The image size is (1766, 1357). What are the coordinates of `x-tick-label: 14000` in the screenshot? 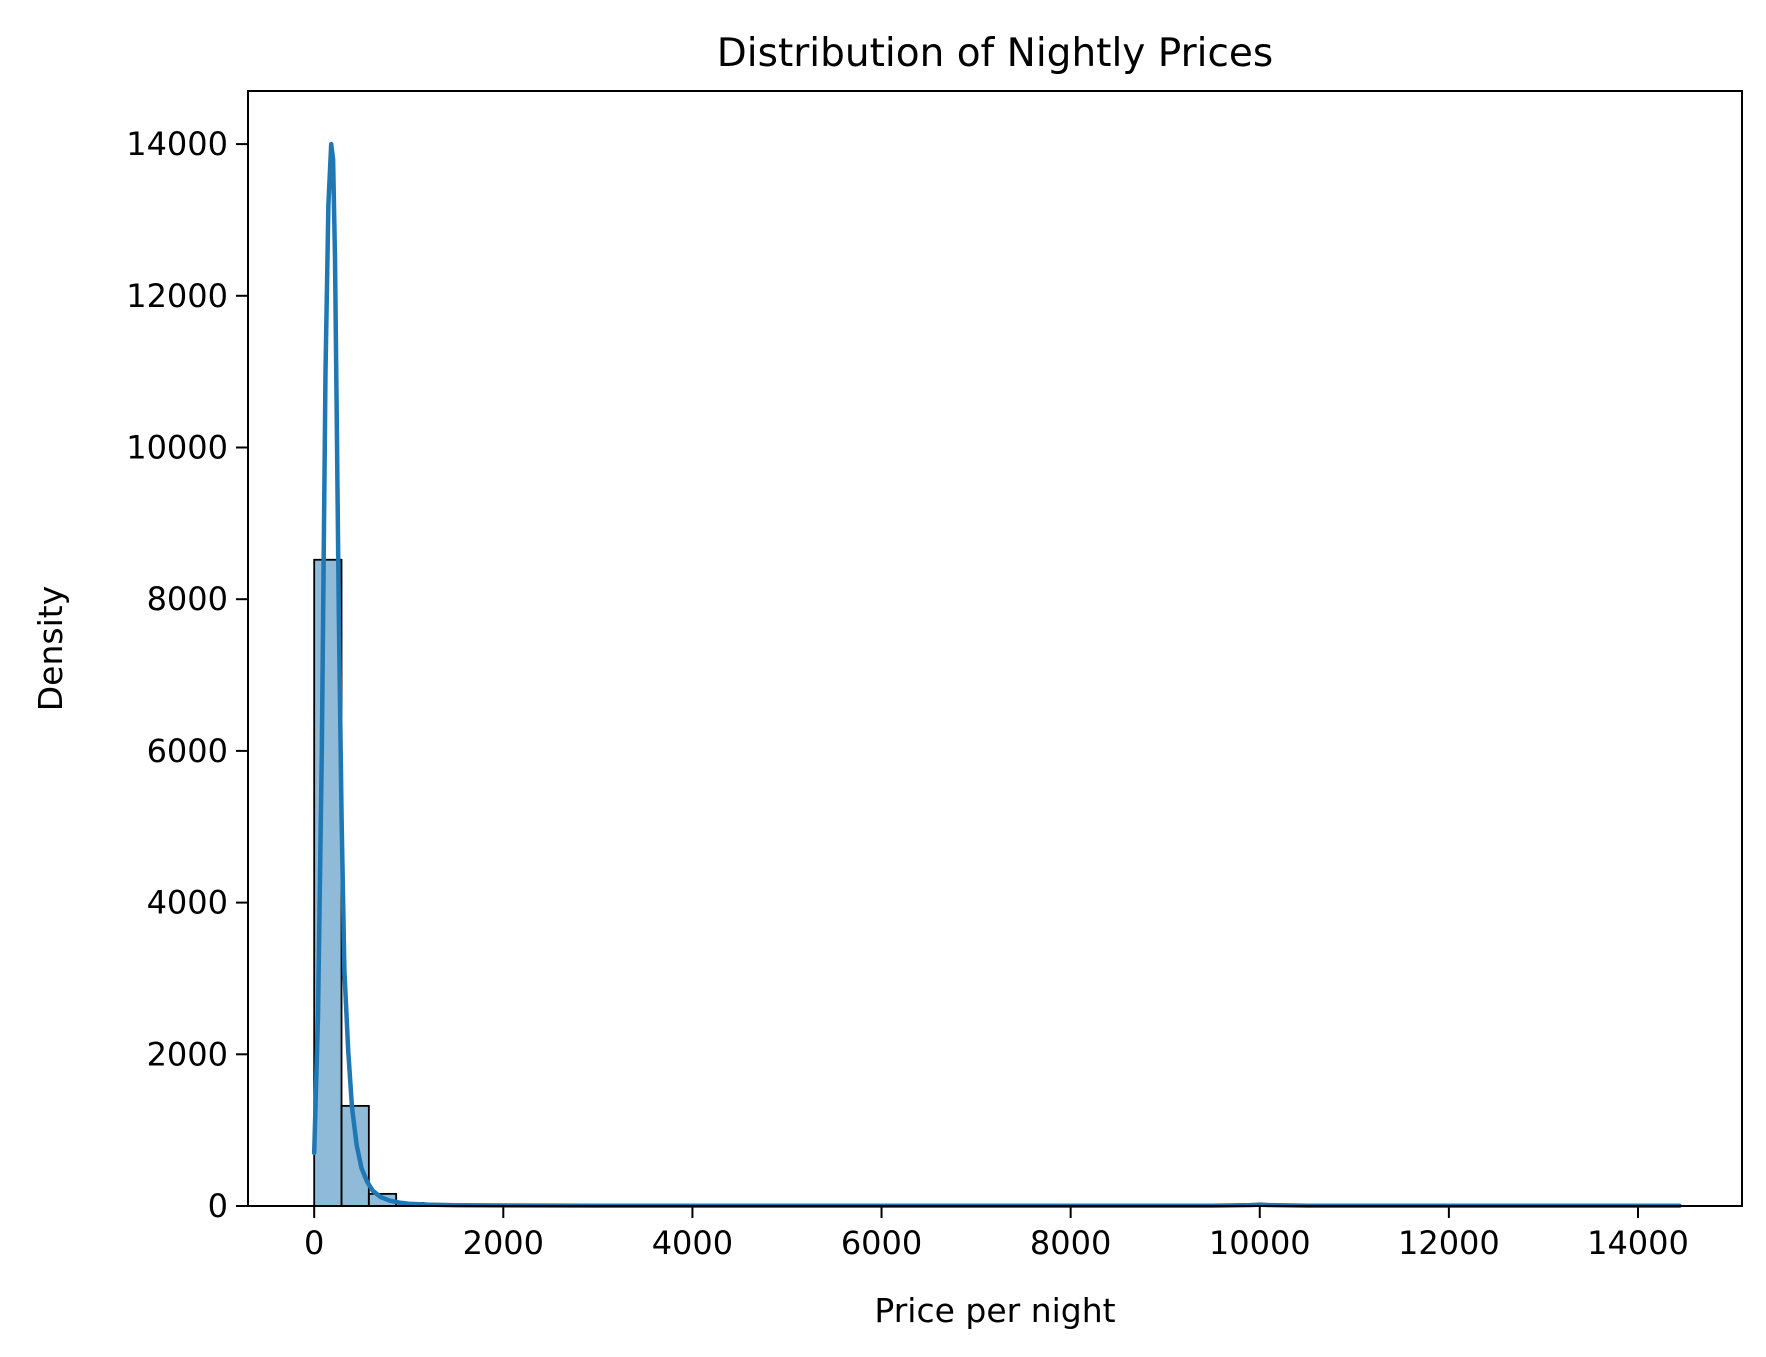 It's located at (1638, 1243).